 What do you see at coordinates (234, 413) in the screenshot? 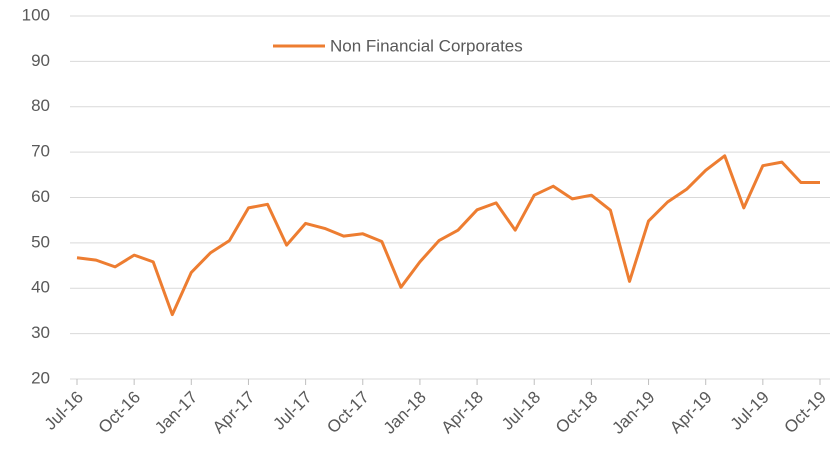
I see `x-tick-label: Apr-17` at bounding box center [234, 413].